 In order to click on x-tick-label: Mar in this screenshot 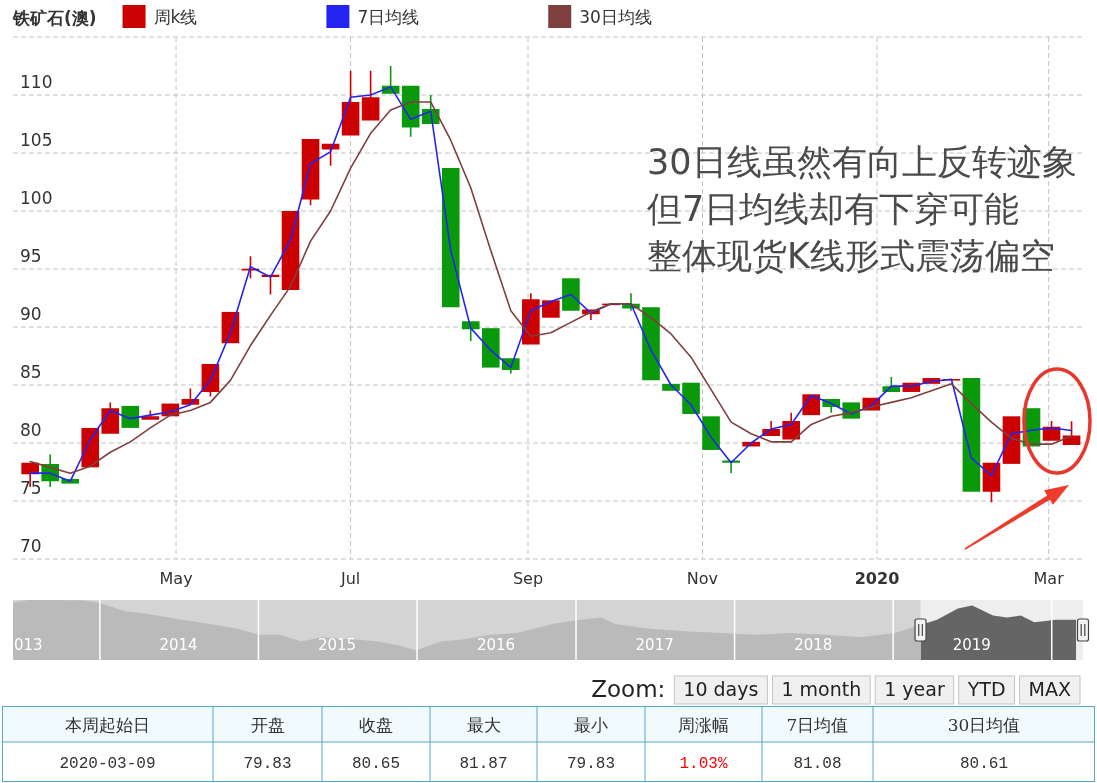, I will do `click(1049, 578)`.